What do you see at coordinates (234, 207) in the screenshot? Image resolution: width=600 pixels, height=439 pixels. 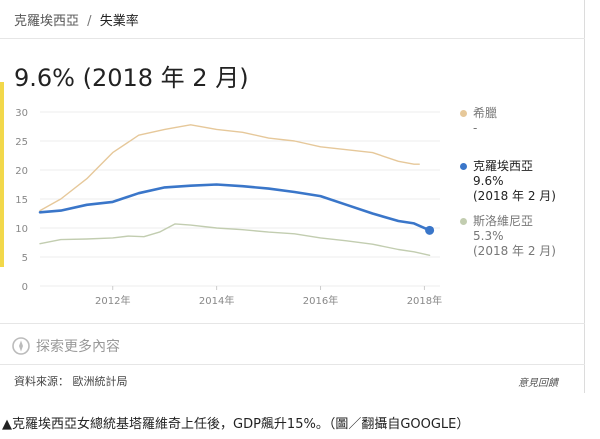 I see `series-line-croatia` at bounding box center [234, 207].